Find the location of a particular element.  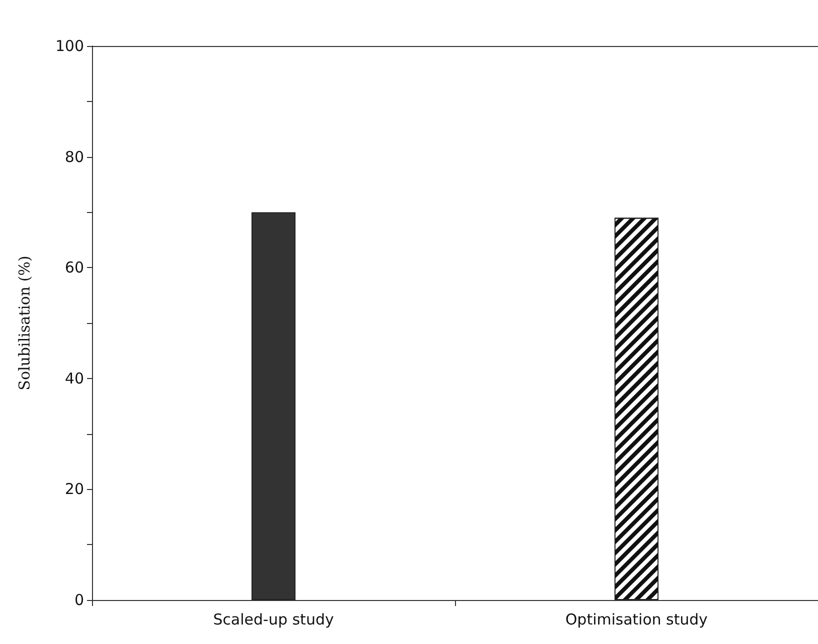

y-tick-label: 0 is located at coordinates (79, 600).